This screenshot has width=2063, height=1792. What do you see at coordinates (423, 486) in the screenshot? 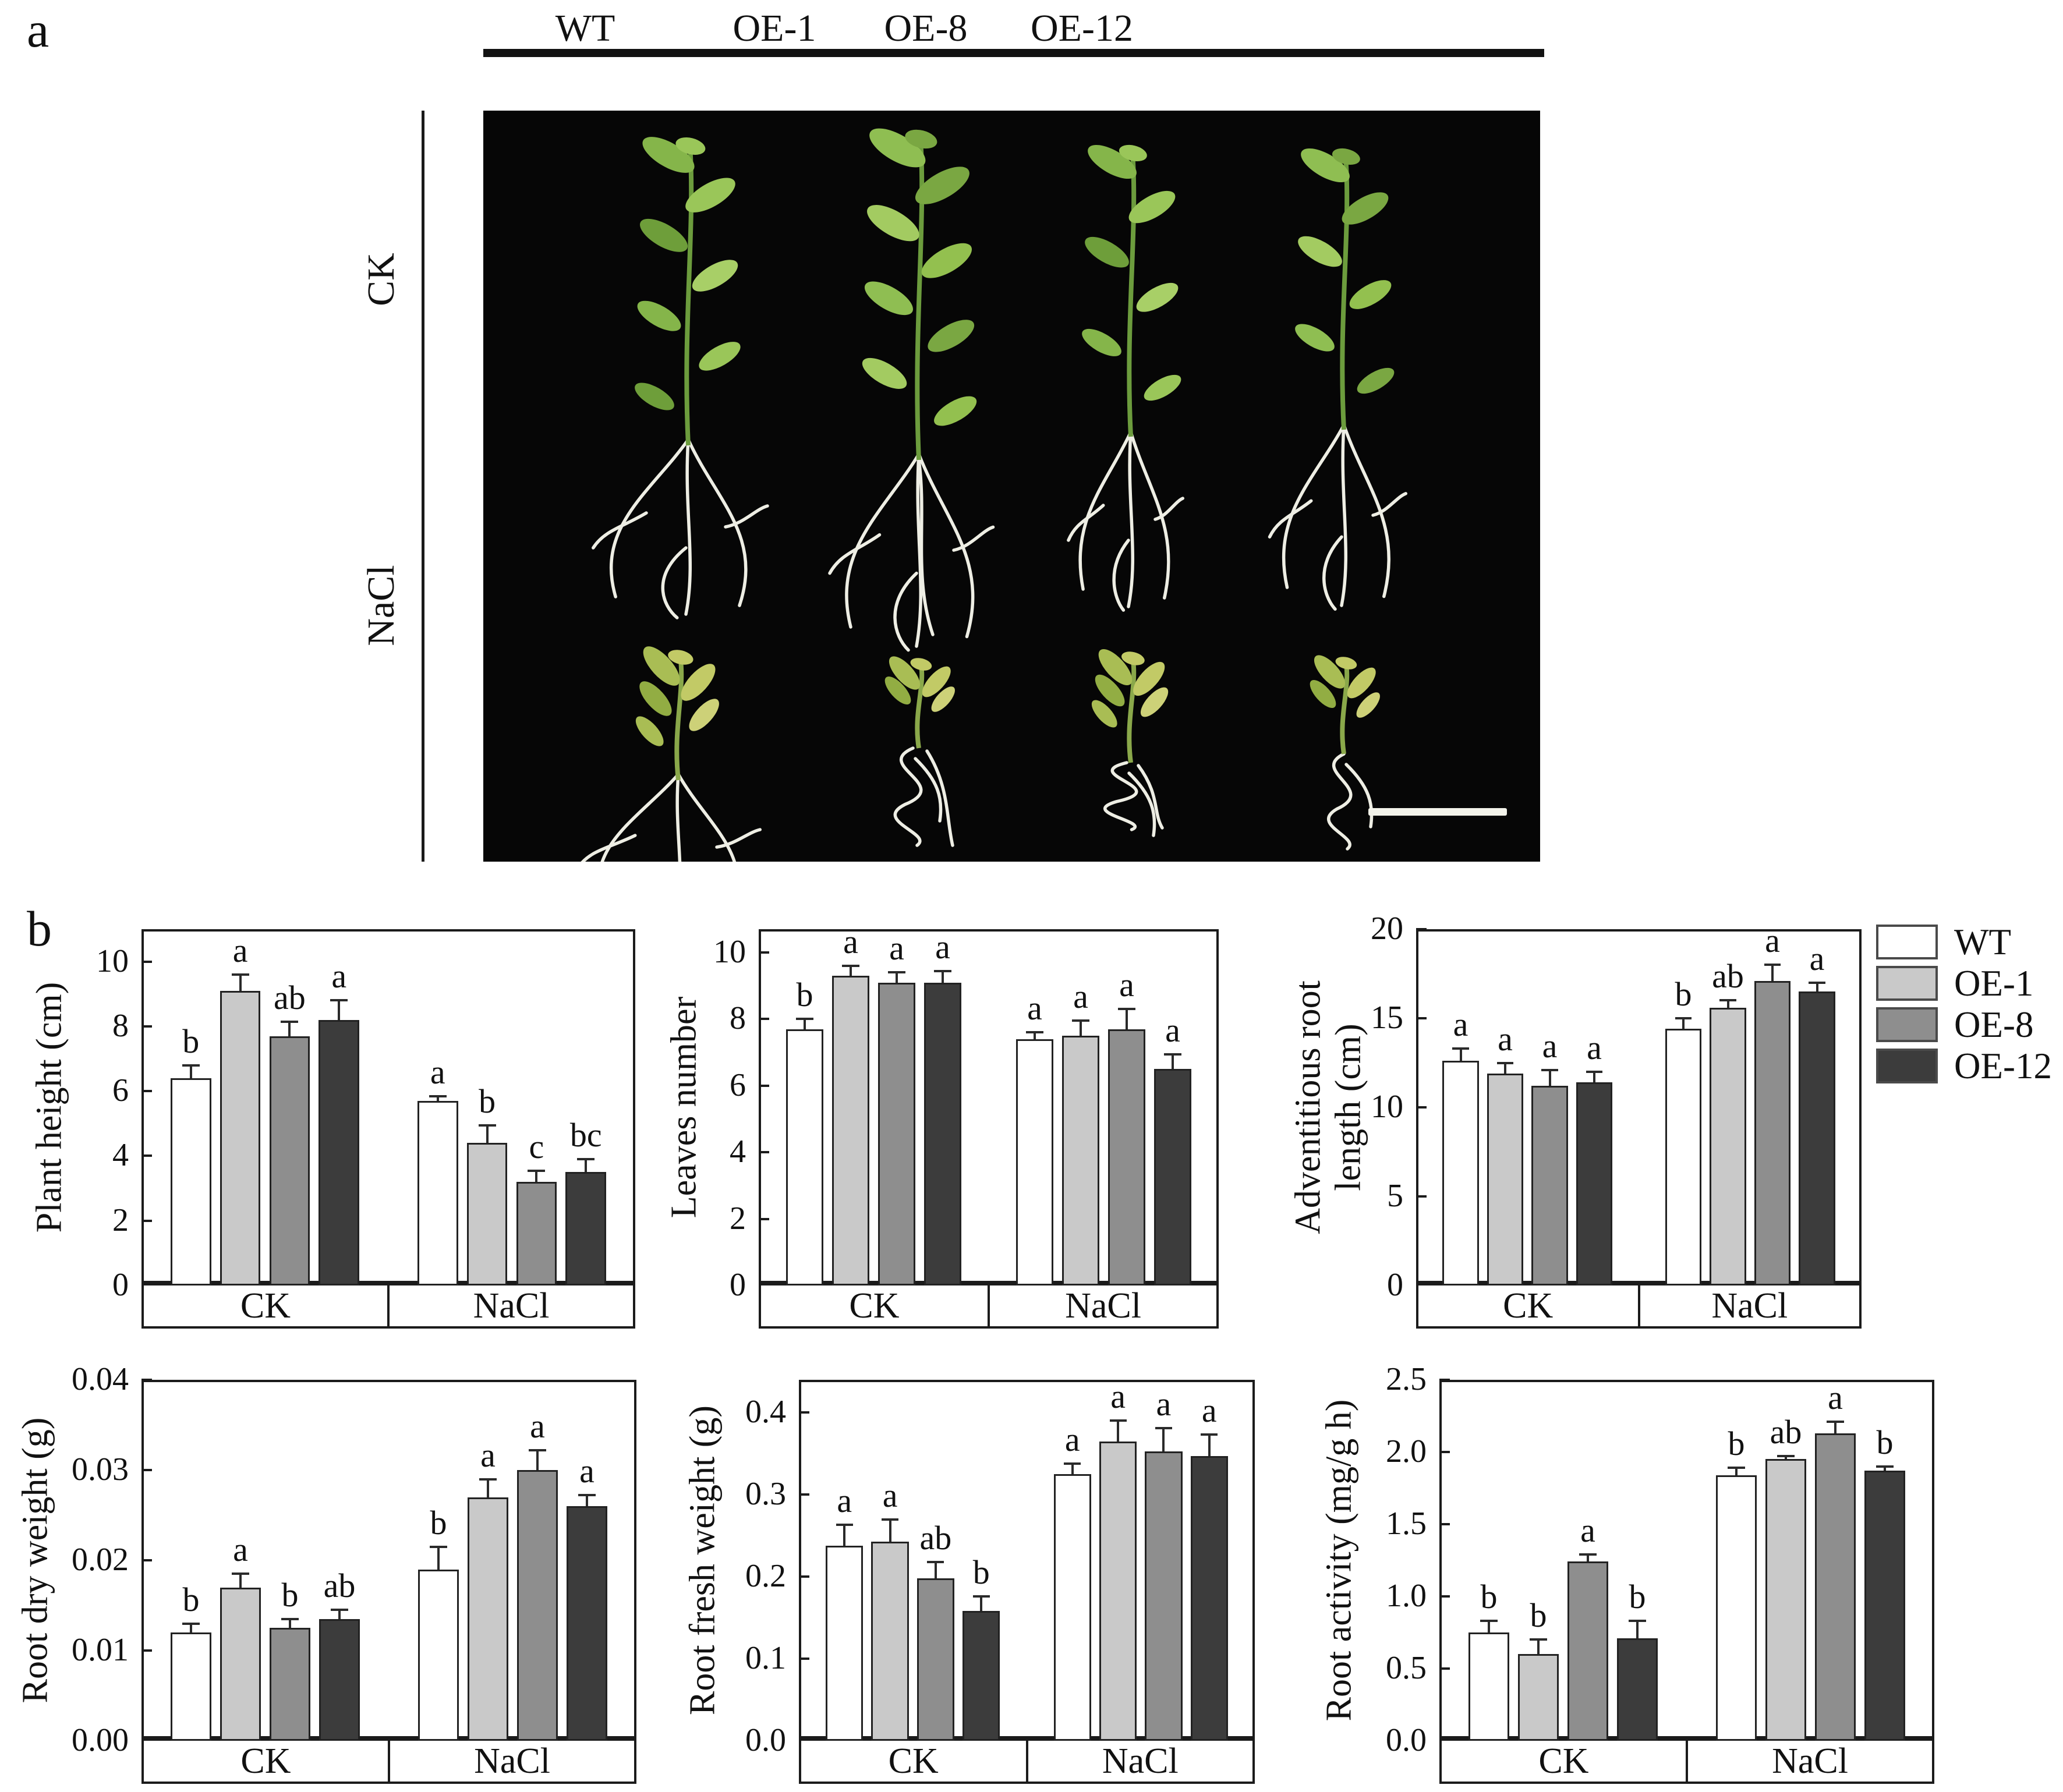
I see `treatment-axis-rule` at bounding box center [423, 486].